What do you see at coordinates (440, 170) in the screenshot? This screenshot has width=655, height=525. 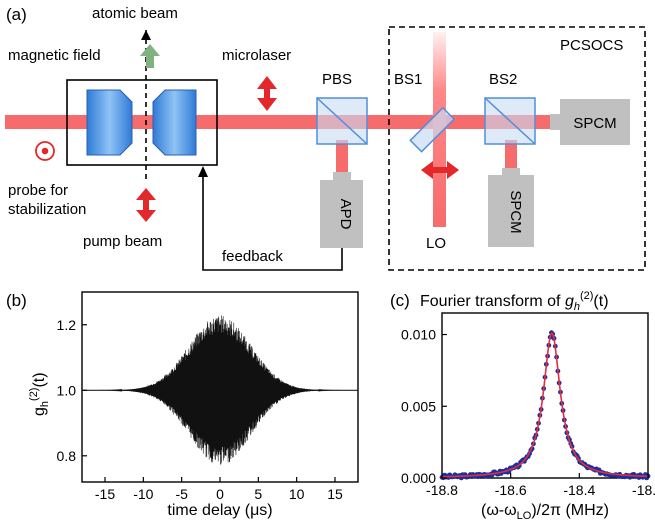 I see `lo-polarization-arrow-icon` at bounding box center [440, 170].